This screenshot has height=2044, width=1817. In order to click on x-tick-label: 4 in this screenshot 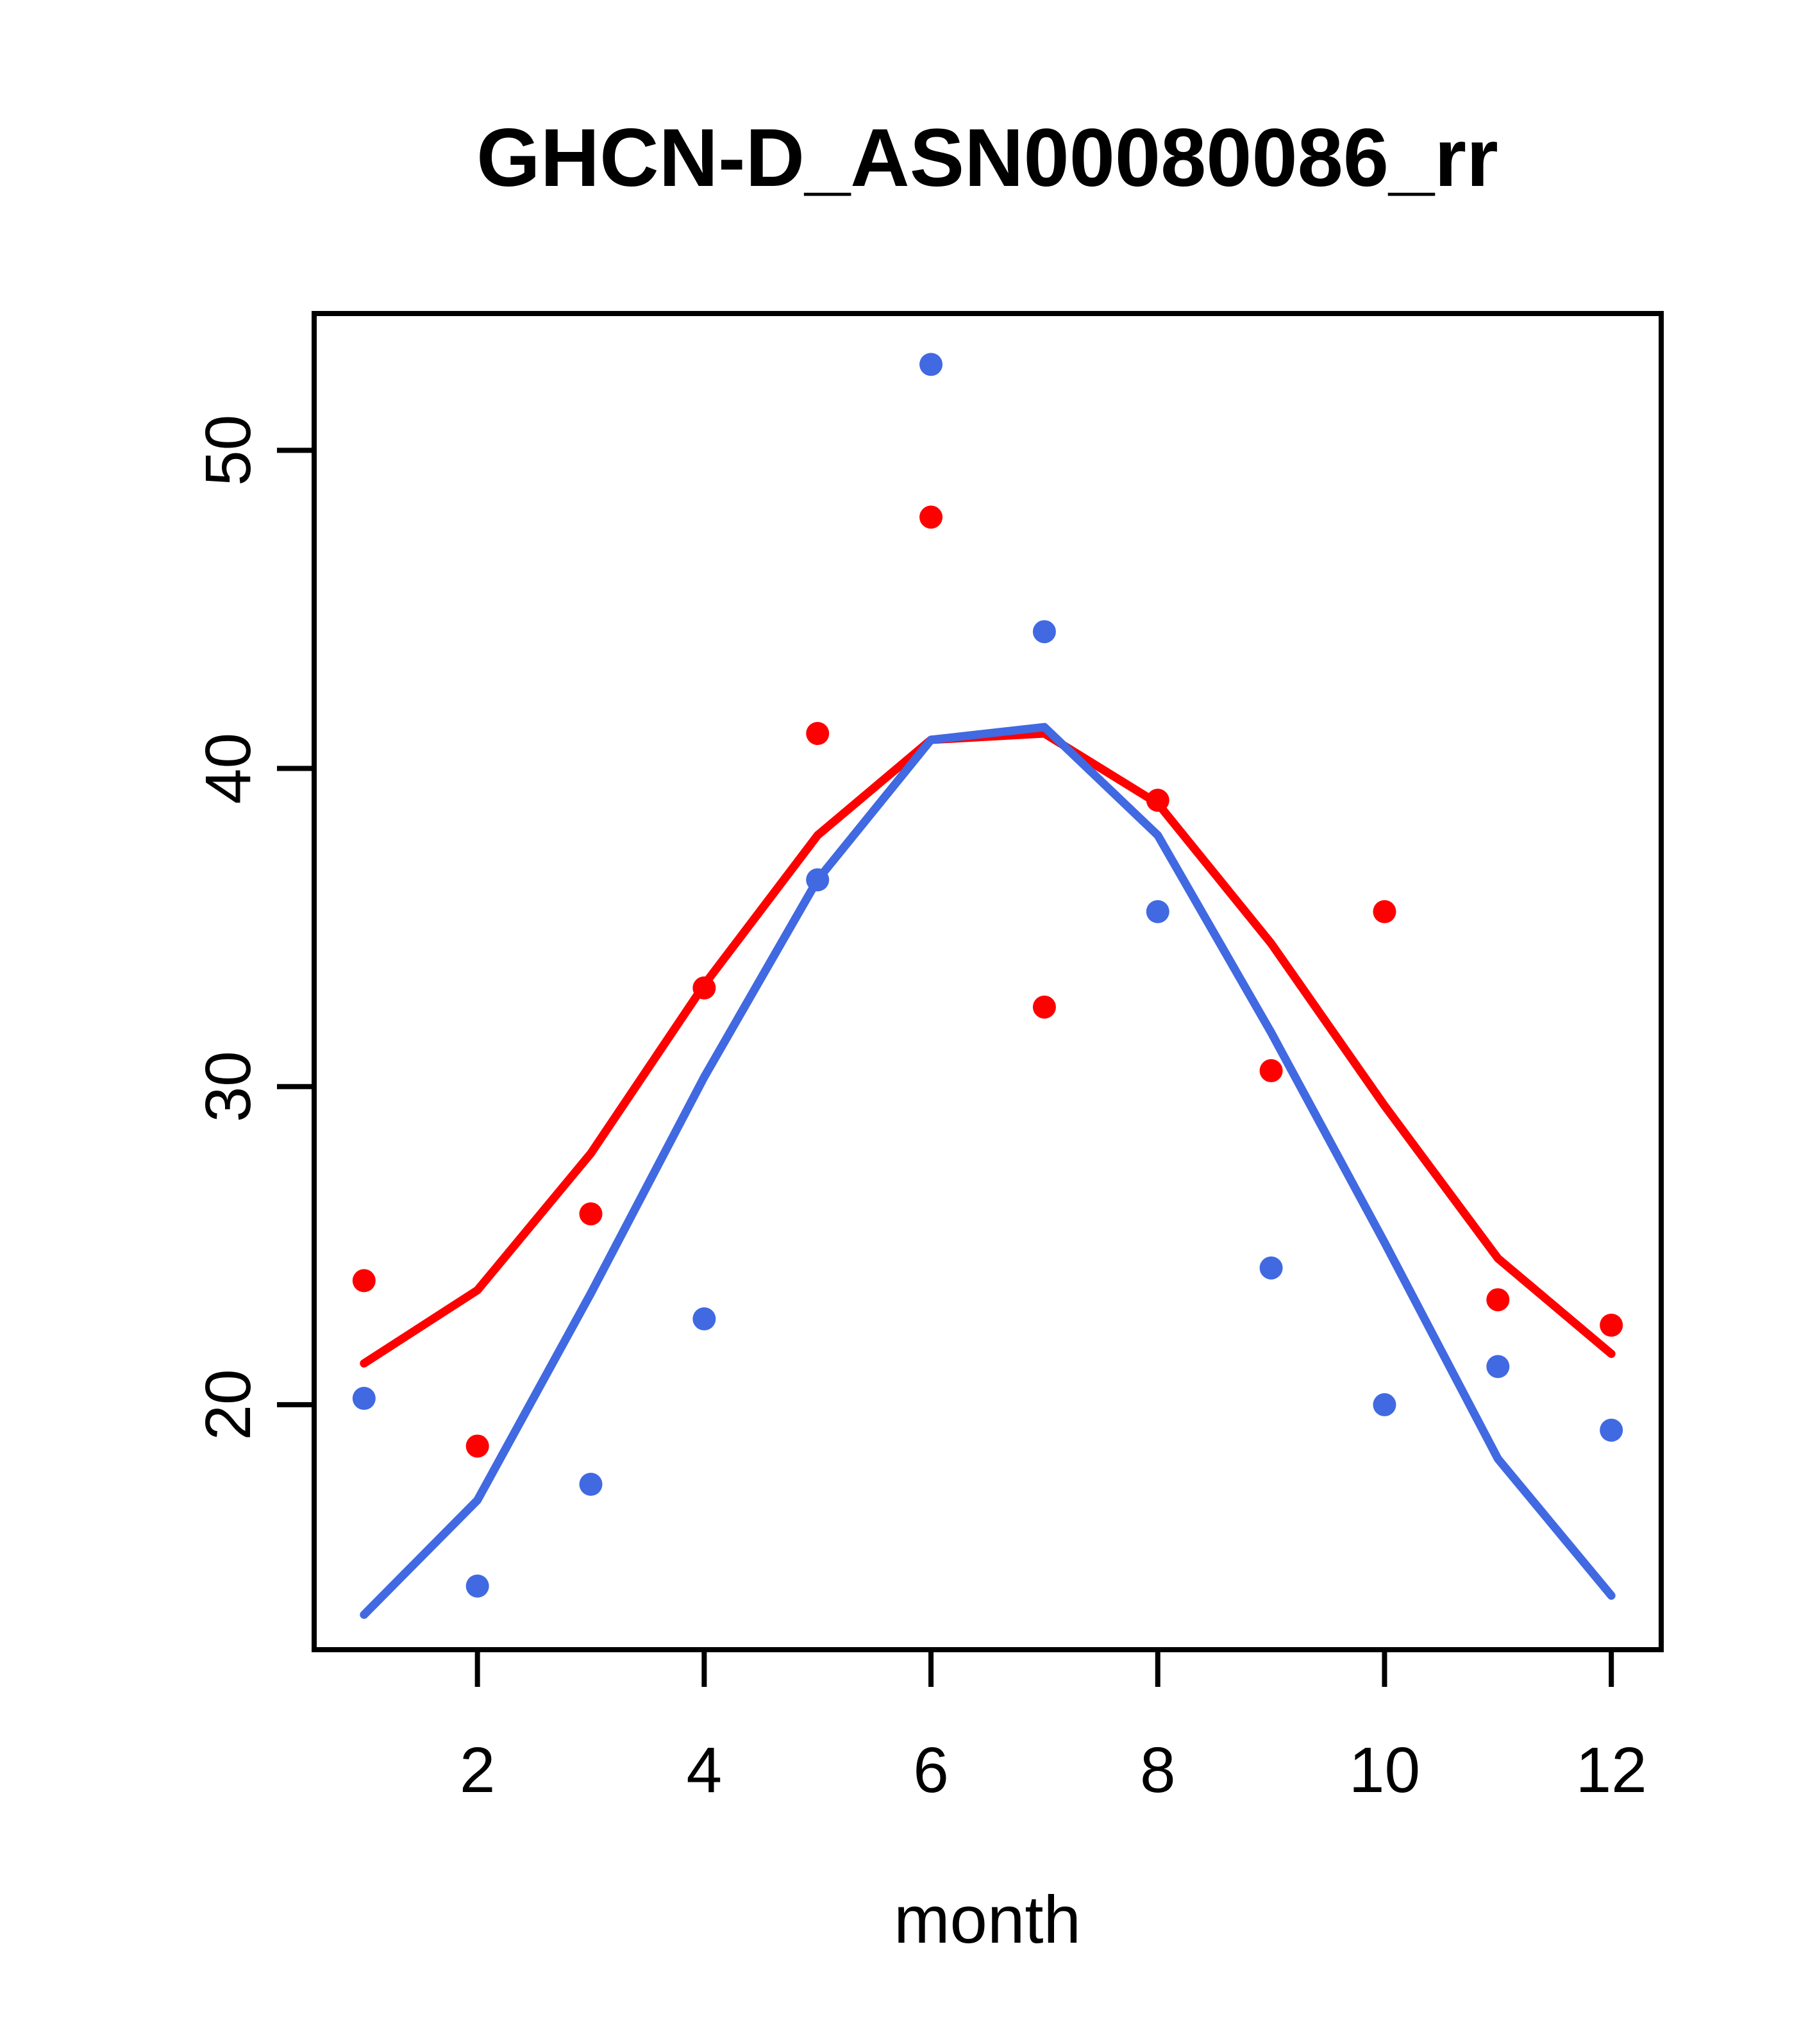, I will do `click(705, 1770)`.